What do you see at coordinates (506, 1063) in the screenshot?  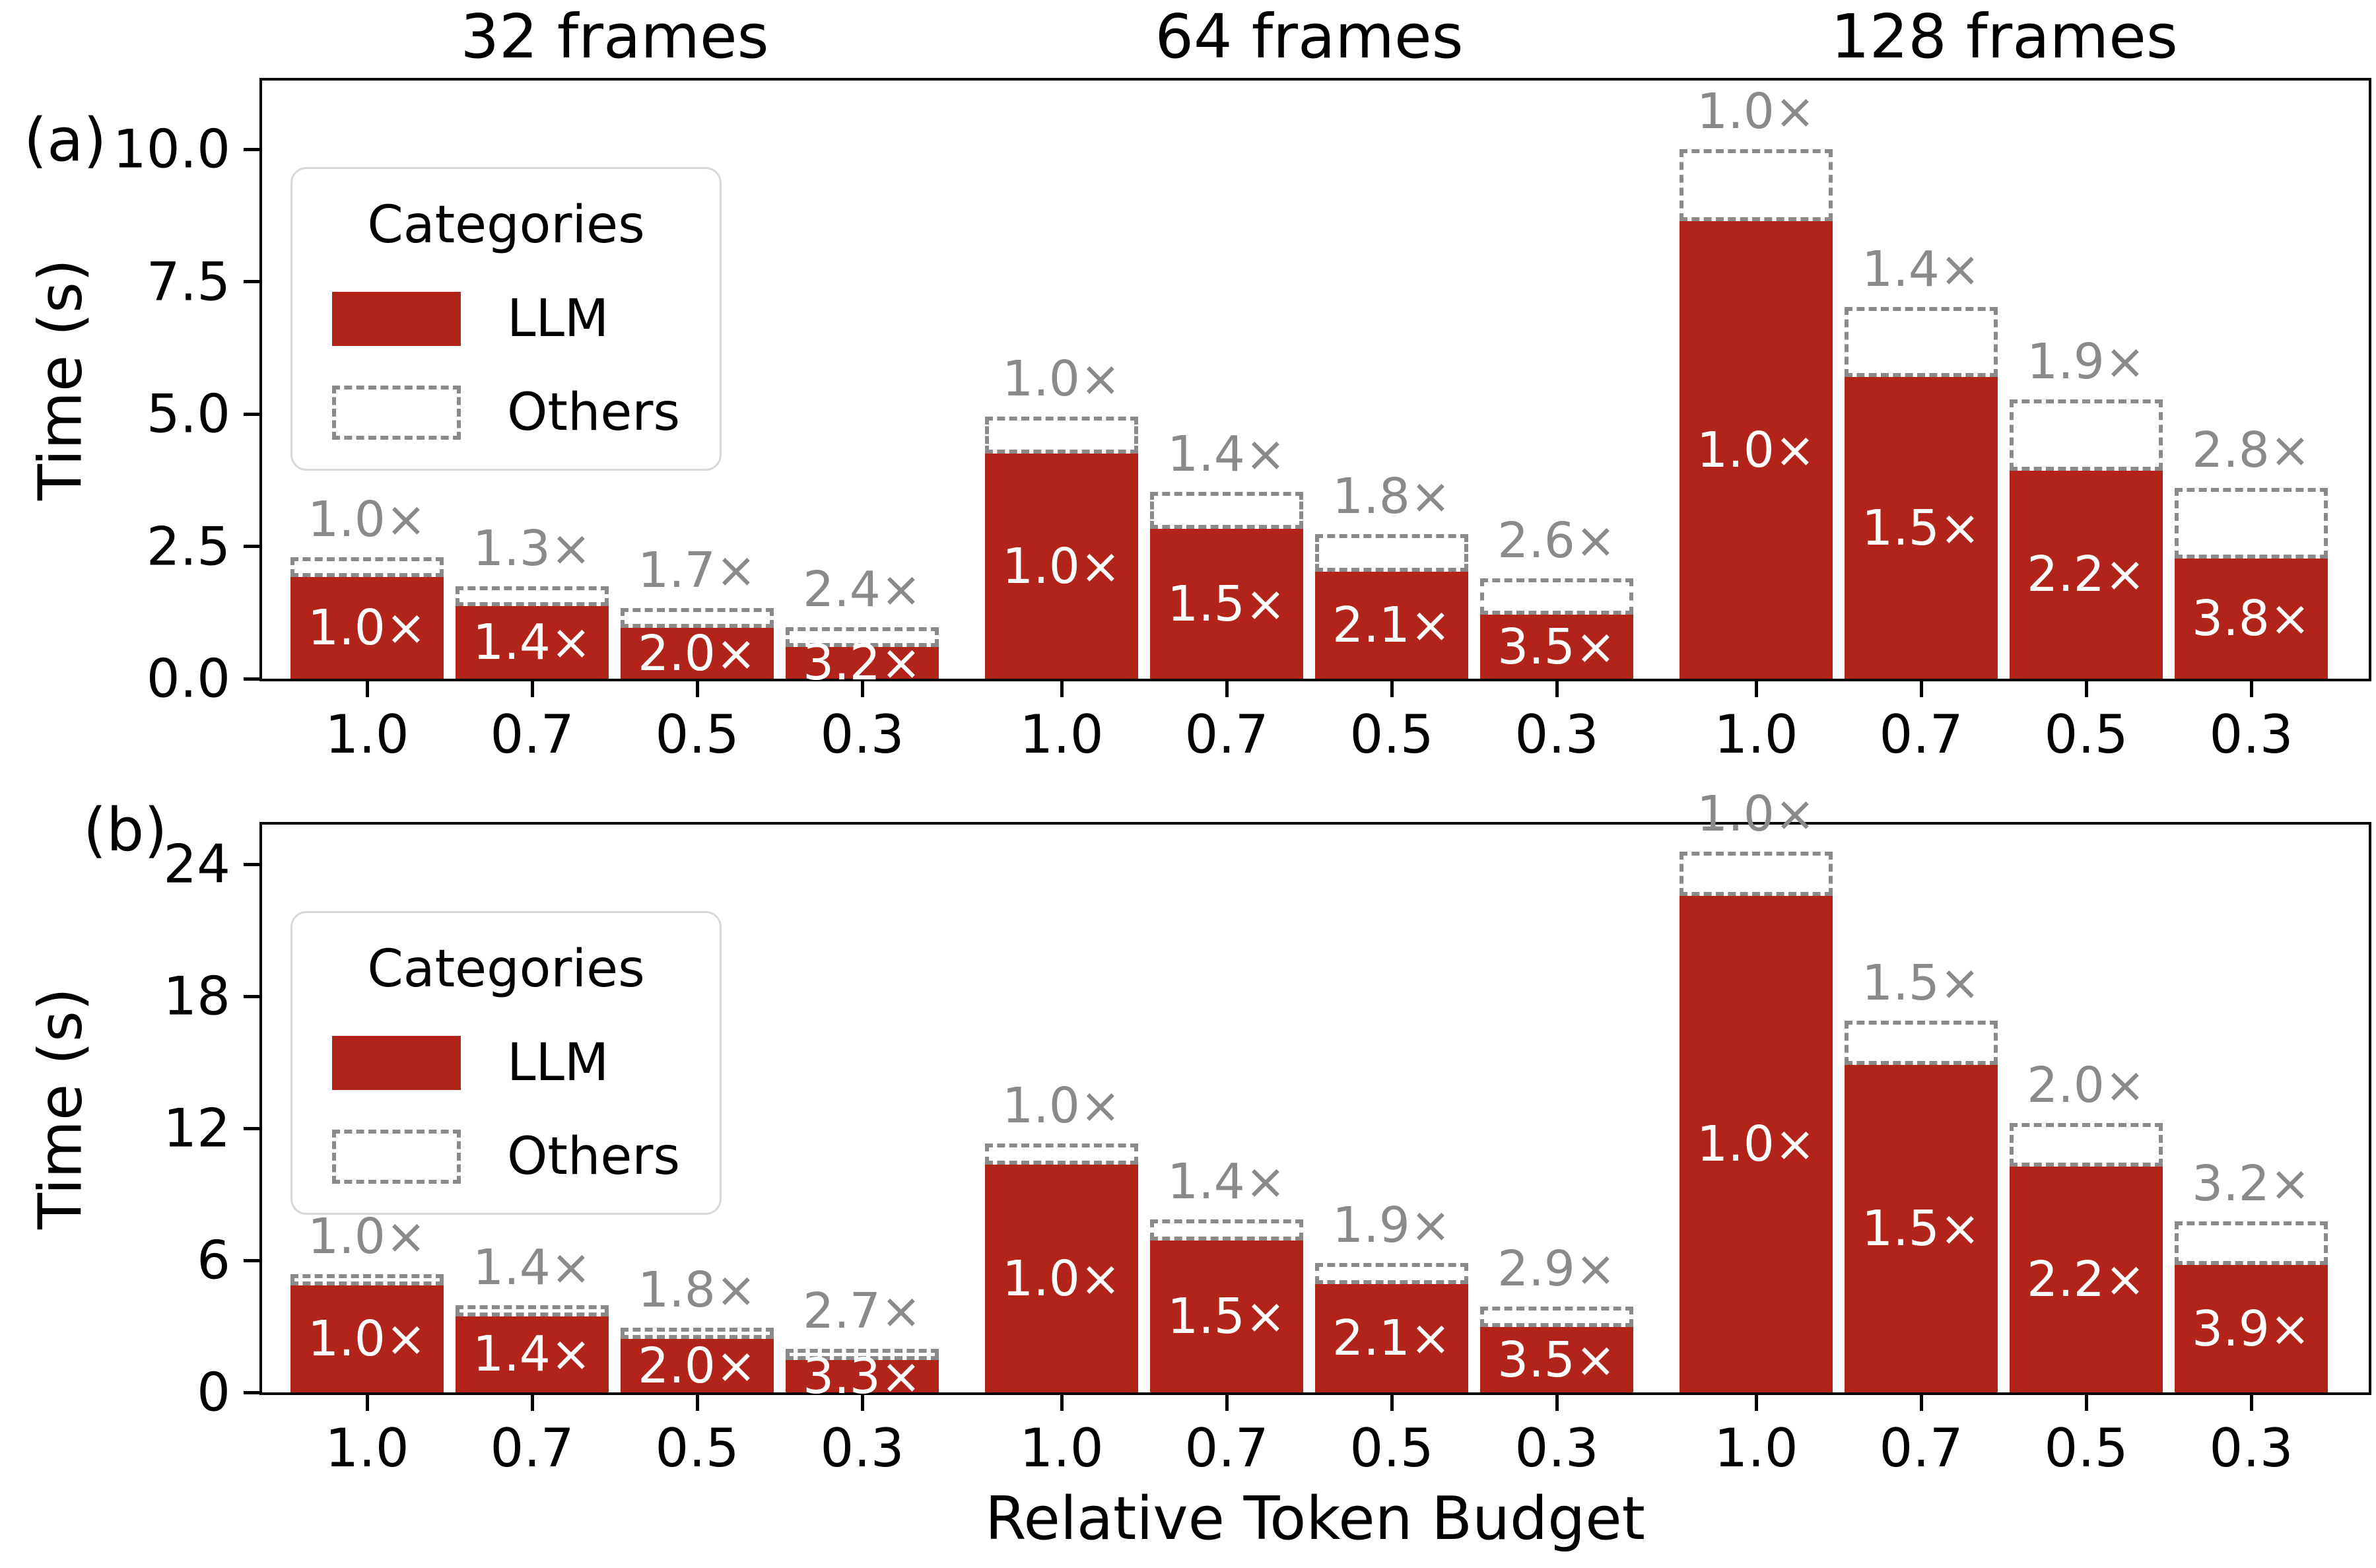 I see `legend-panel-b: Categories LLM Others` at bounding box center [506, 1063].